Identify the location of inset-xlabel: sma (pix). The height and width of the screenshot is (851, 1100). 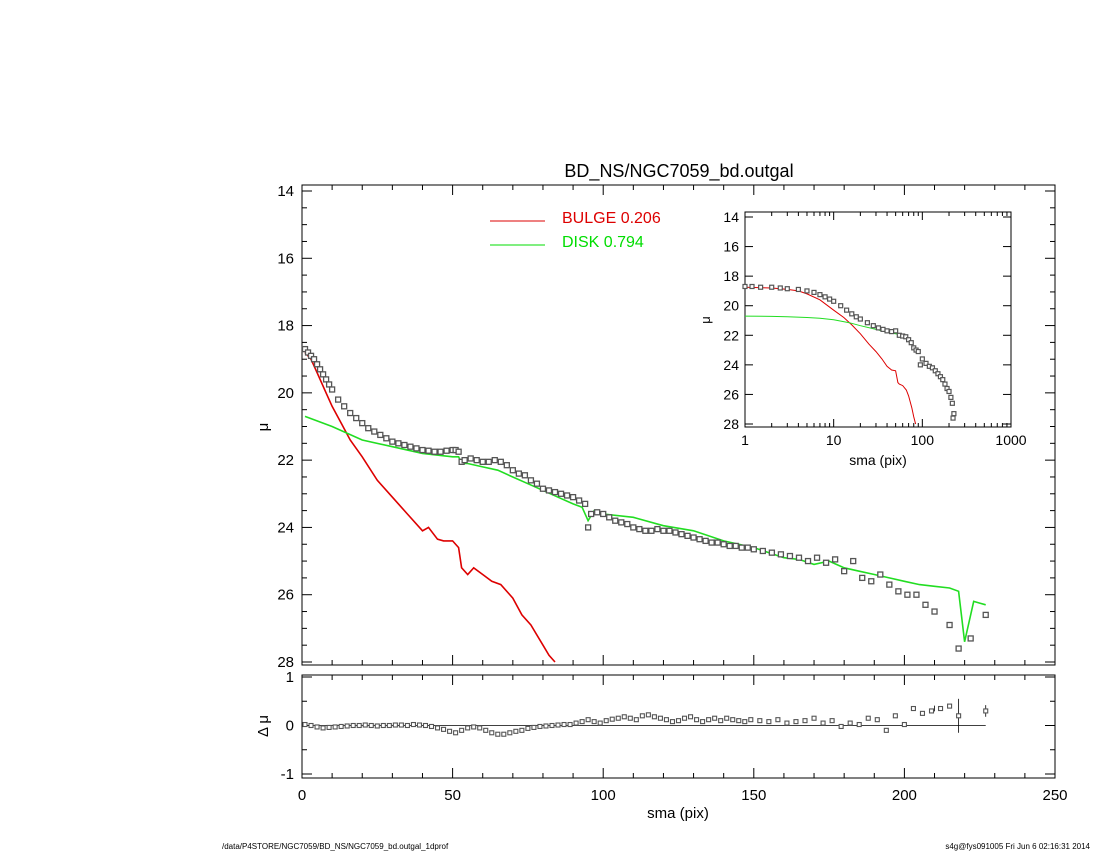
(878, 460).